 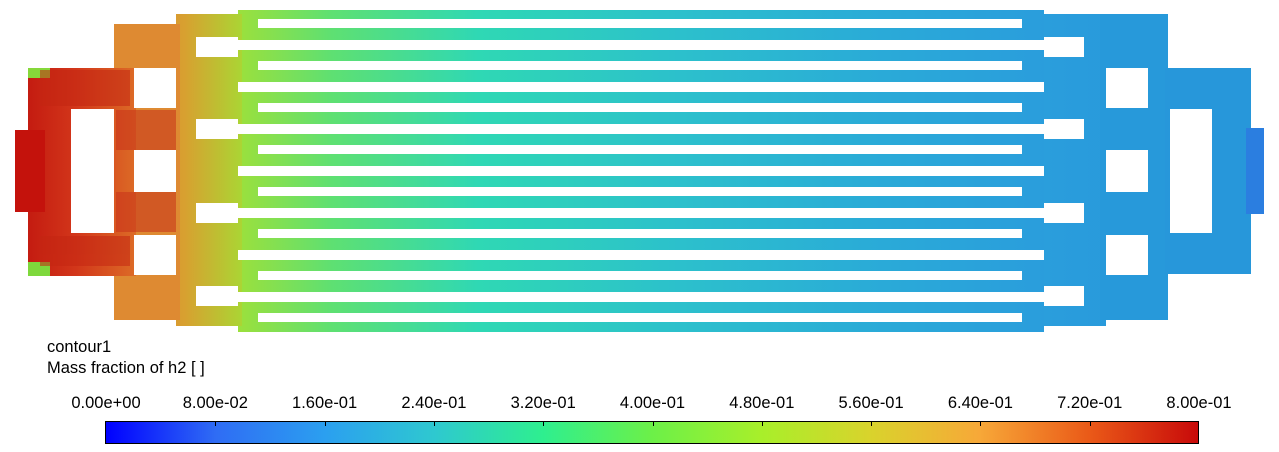 What do you see at coordinates (652, 403) in the screenshot?
I see `colorbar-tick-label: 4.00e-01` at bounding box center [652, 403].